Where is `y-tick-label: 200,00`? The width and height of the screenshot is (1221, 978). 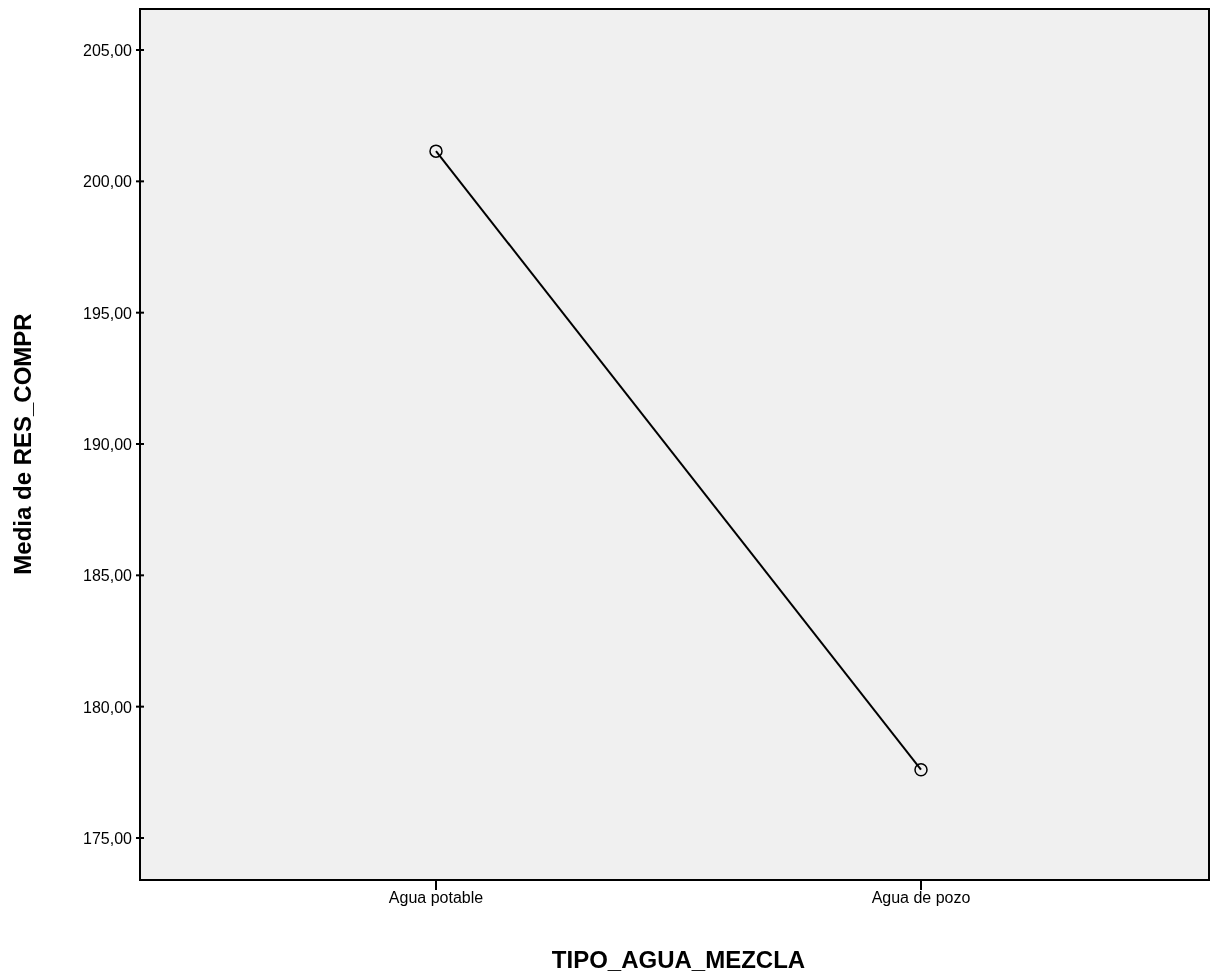
y-tick-label: 200,00 is located at coordinates (108, 182).